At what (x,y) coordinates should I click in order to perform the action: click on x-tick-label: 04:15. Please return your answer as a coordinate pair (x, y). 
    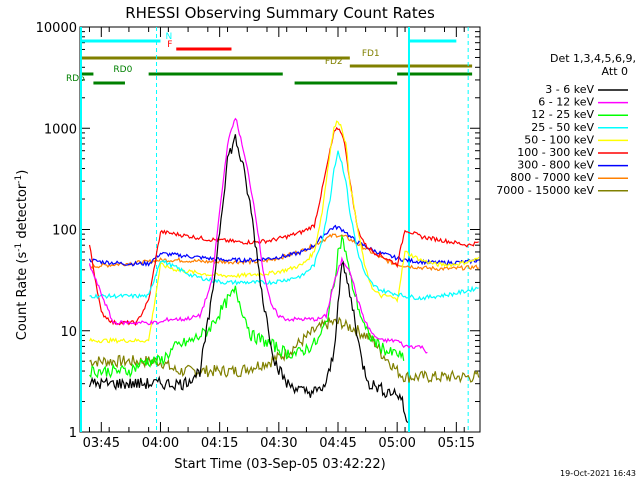
    Looking at the image, I should click on (219, 443).